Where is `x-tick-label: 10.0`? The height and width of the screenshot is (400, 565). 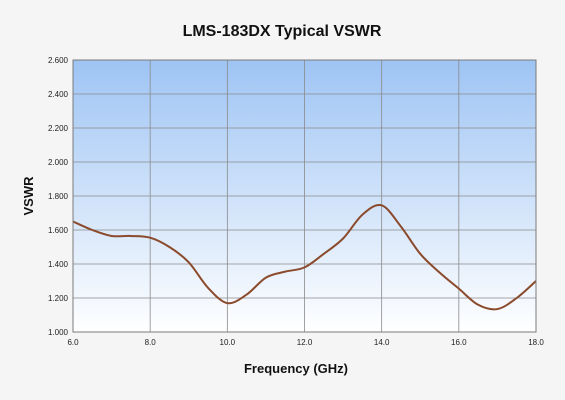 x-tick-label: 10.0 is located at coordinates (228, 342).